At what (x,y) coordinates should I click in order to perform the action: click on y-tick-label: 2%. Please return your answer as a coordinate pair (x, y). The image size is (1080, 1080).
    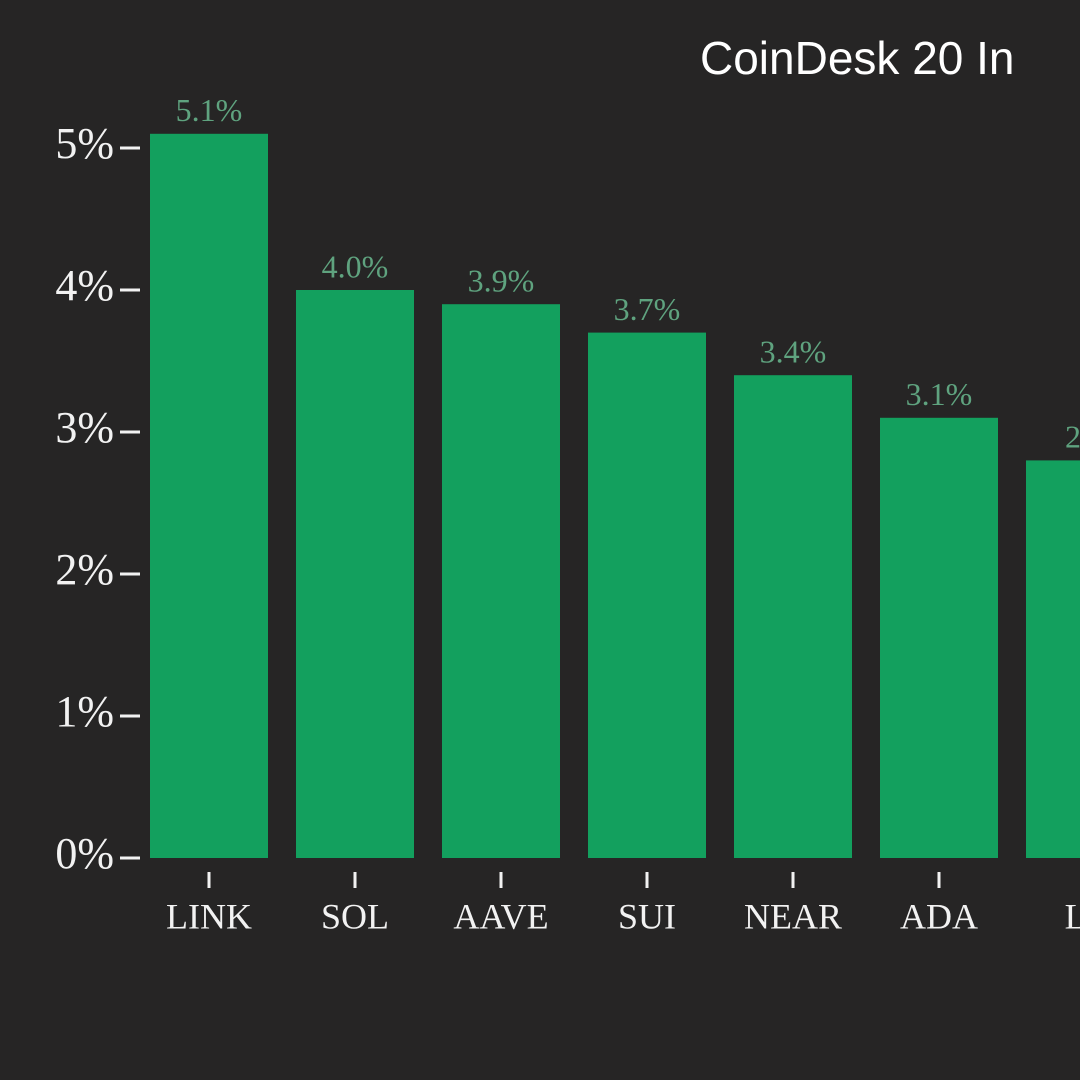
    Looking at the image, I should click on (84, 569).